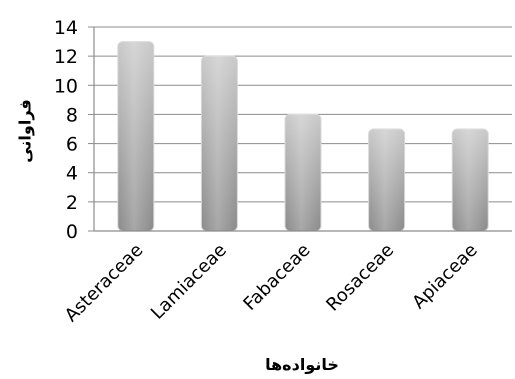 The width and height of the screenshot is (515, 379). Describe the element at coordinates (276, 277) in the screenshot. I see `x-category-label: Fabaceae` at that location.